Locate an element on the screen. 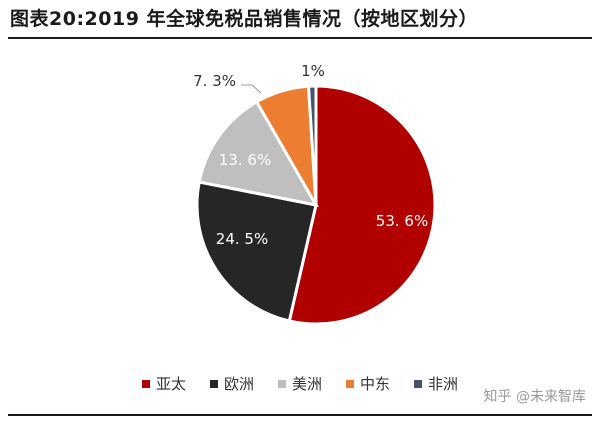 This screenshot has width=600, height=421. legend-item-3: 美洲 is located at coordinates (299, 383).